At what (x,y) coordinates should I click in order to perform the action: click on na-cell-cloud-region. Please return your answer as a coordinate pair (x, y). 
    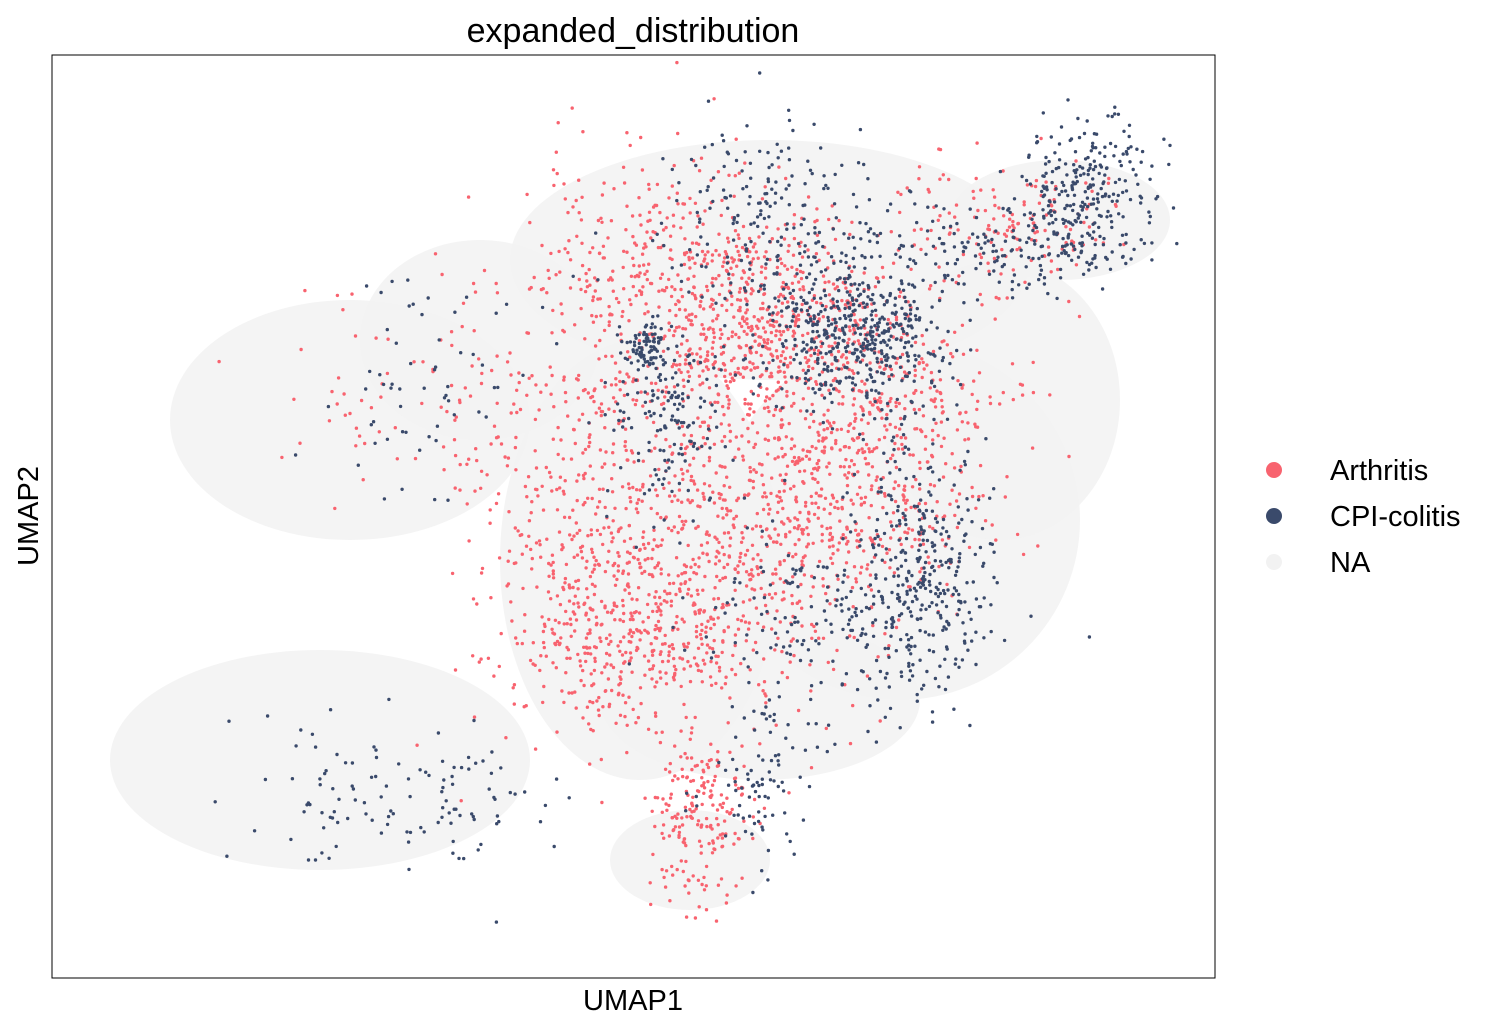
    Looking at the image, I should click on (480, 340).